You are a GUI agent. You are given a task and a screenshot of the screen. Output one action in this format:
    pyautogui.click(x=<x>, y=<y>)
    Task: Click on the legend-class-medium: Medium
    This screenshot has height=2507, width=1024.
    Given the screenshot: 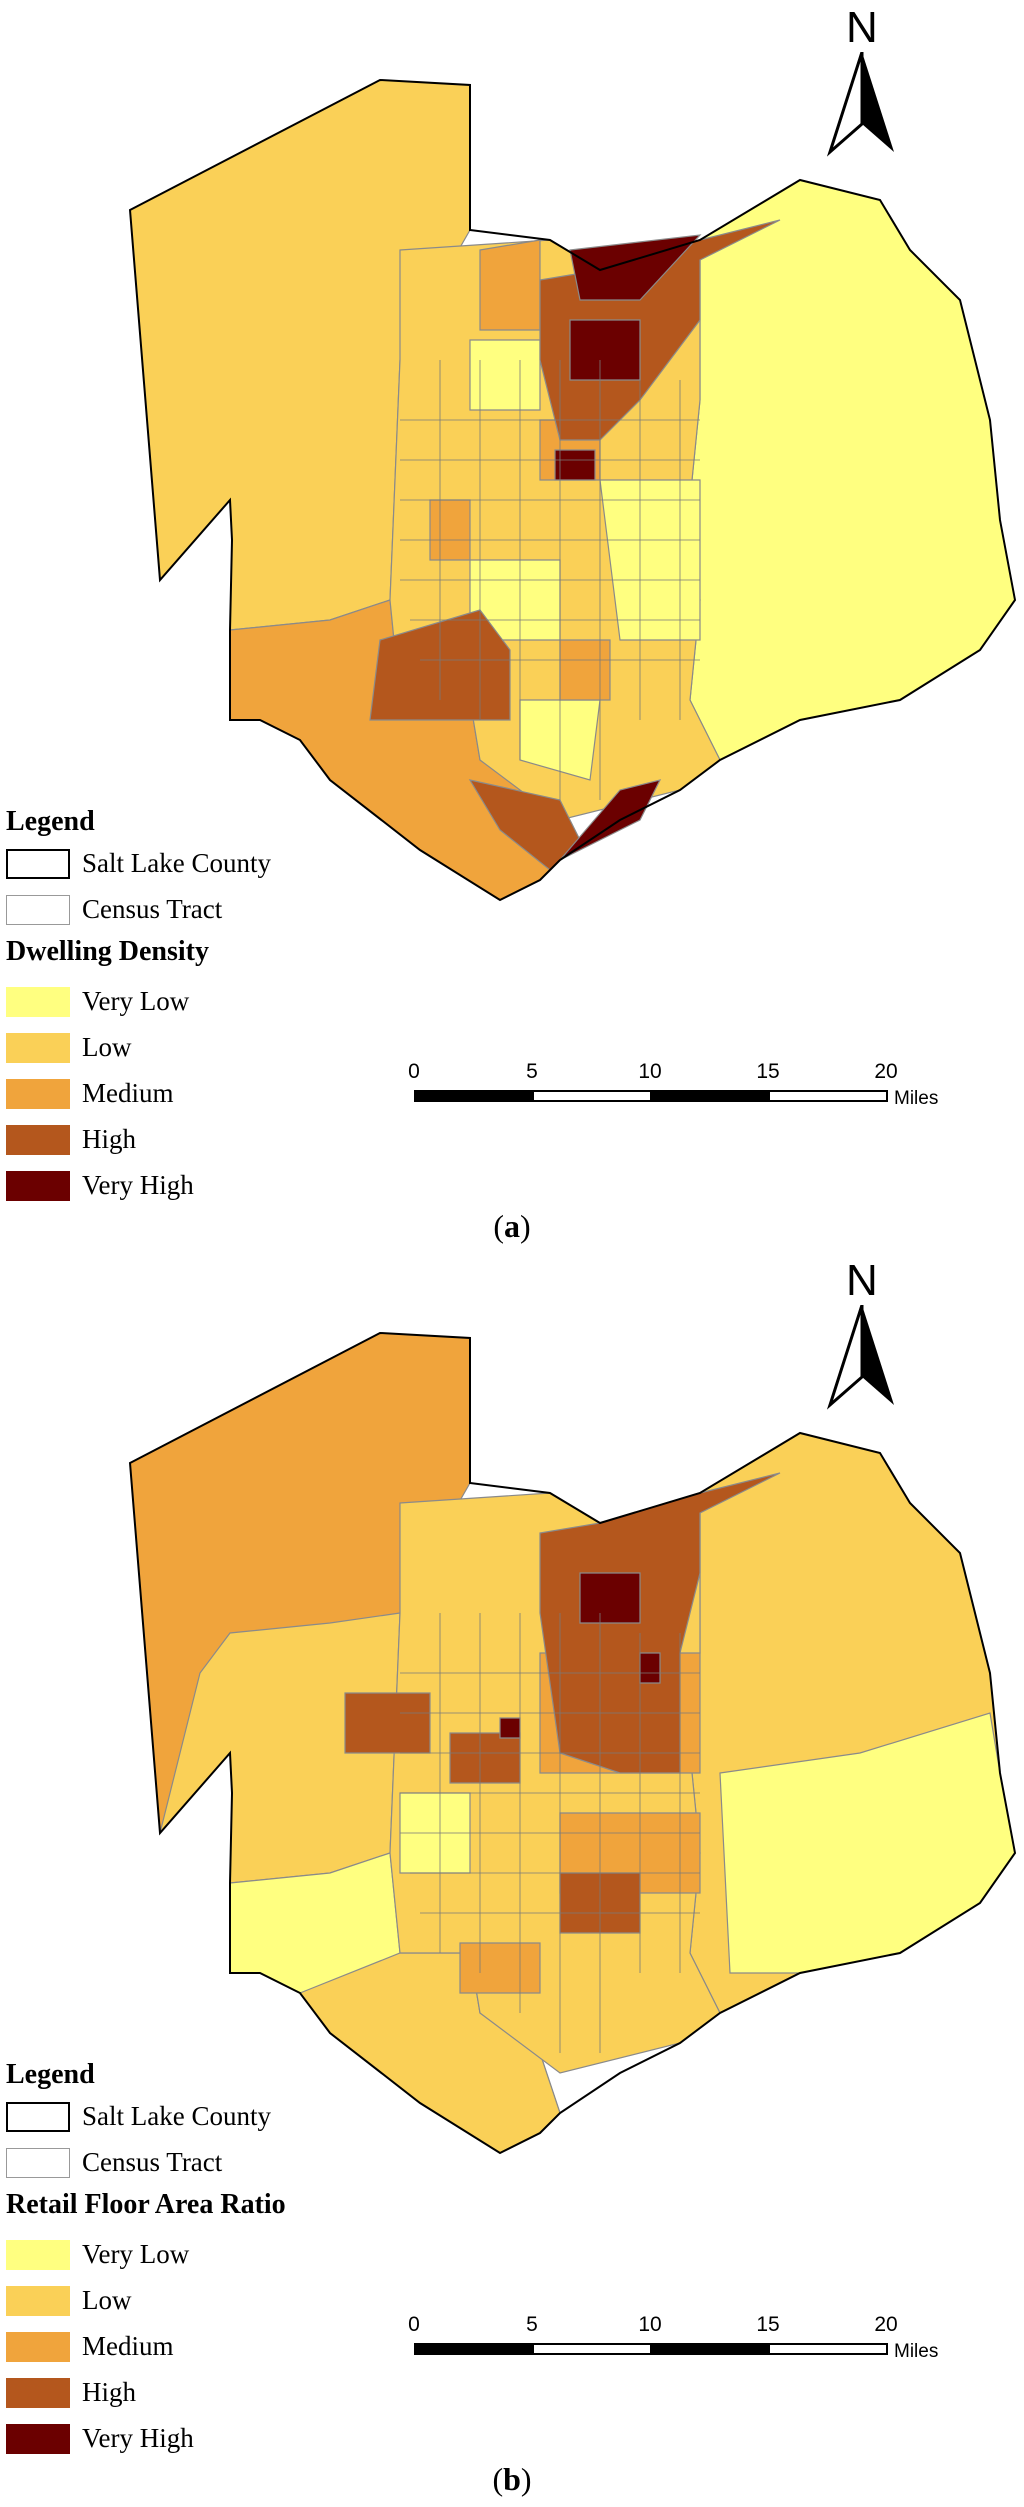 What is the action you would take?
    pyautogui.click(x=186, y=1097)
    